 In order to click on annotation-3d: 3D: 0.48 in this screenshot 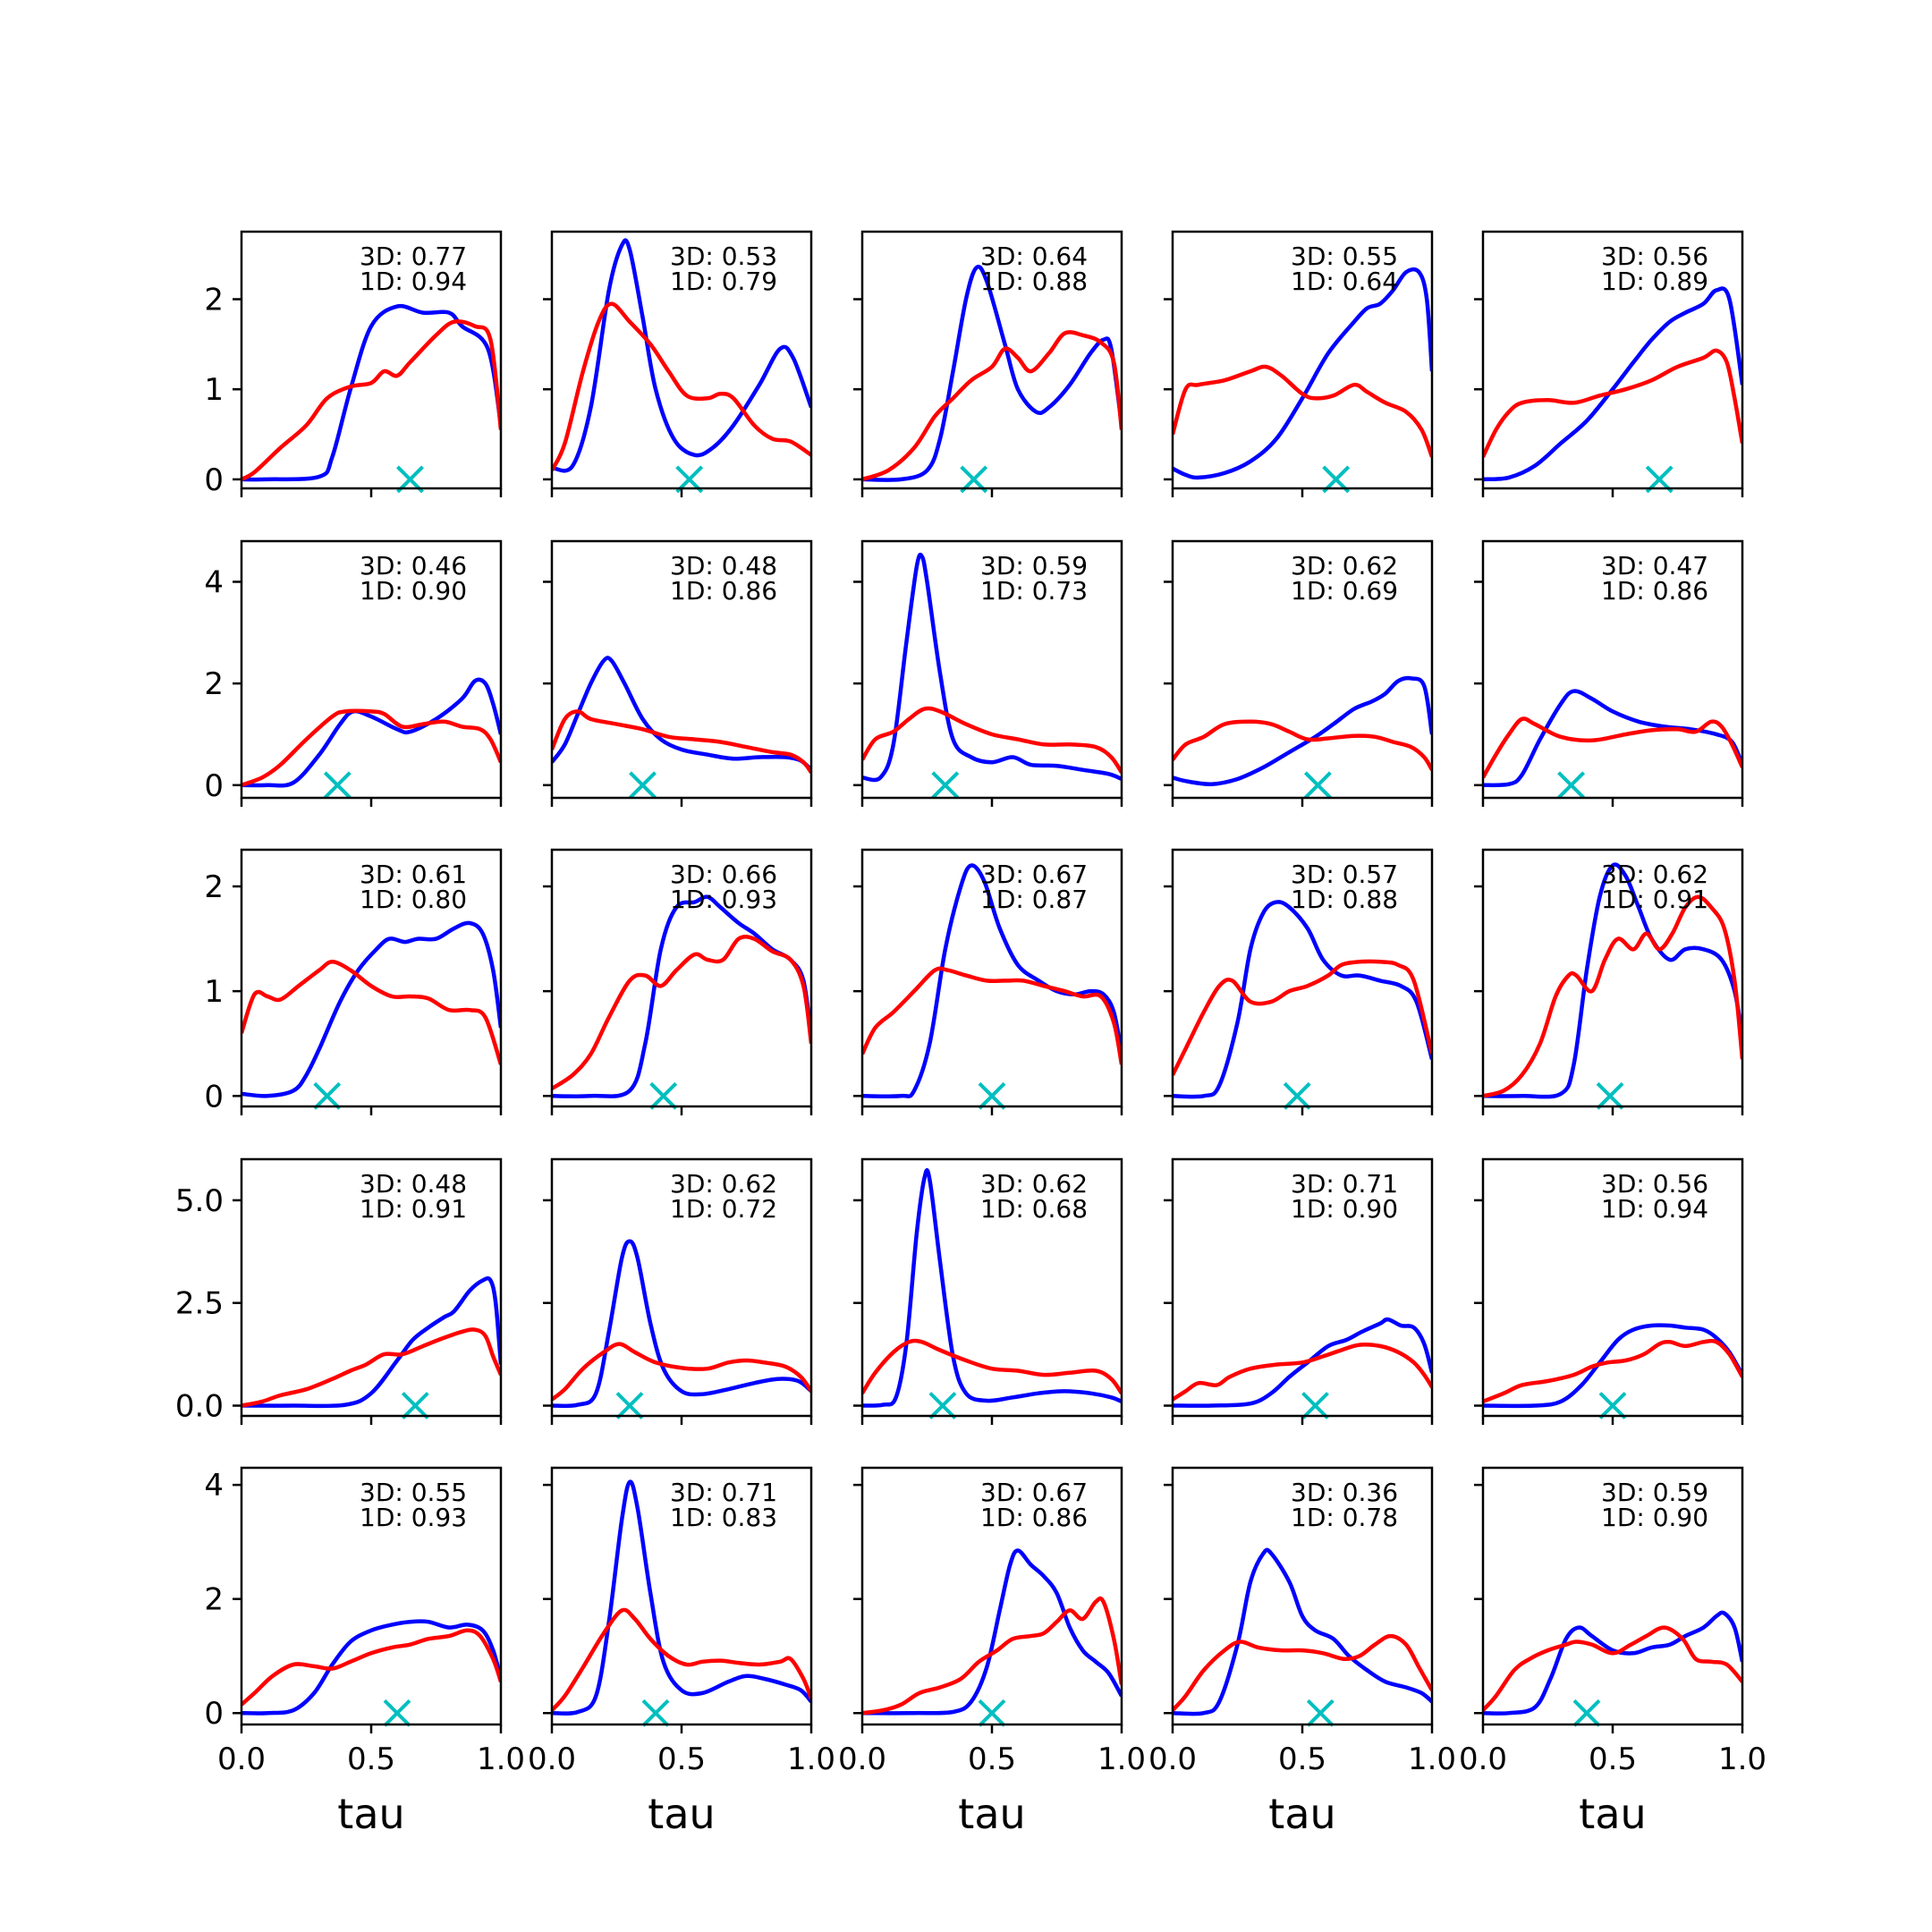, I will do `click(413, 1184)`.